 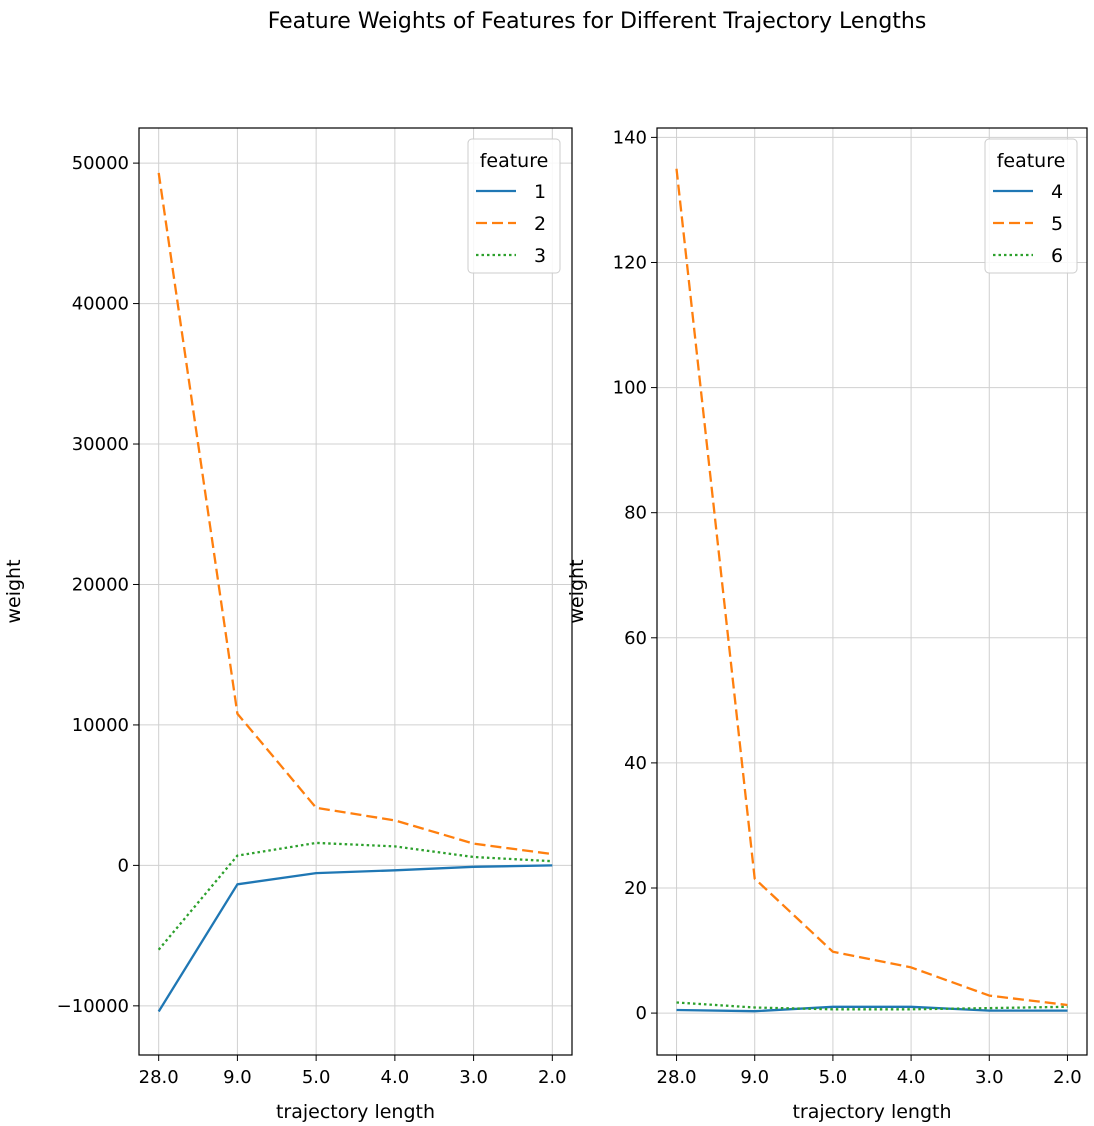 What do you see at coordinates (630, 137) in the screenshot?
I see `y-tick-label: 140` at bounding box center [630, 137].